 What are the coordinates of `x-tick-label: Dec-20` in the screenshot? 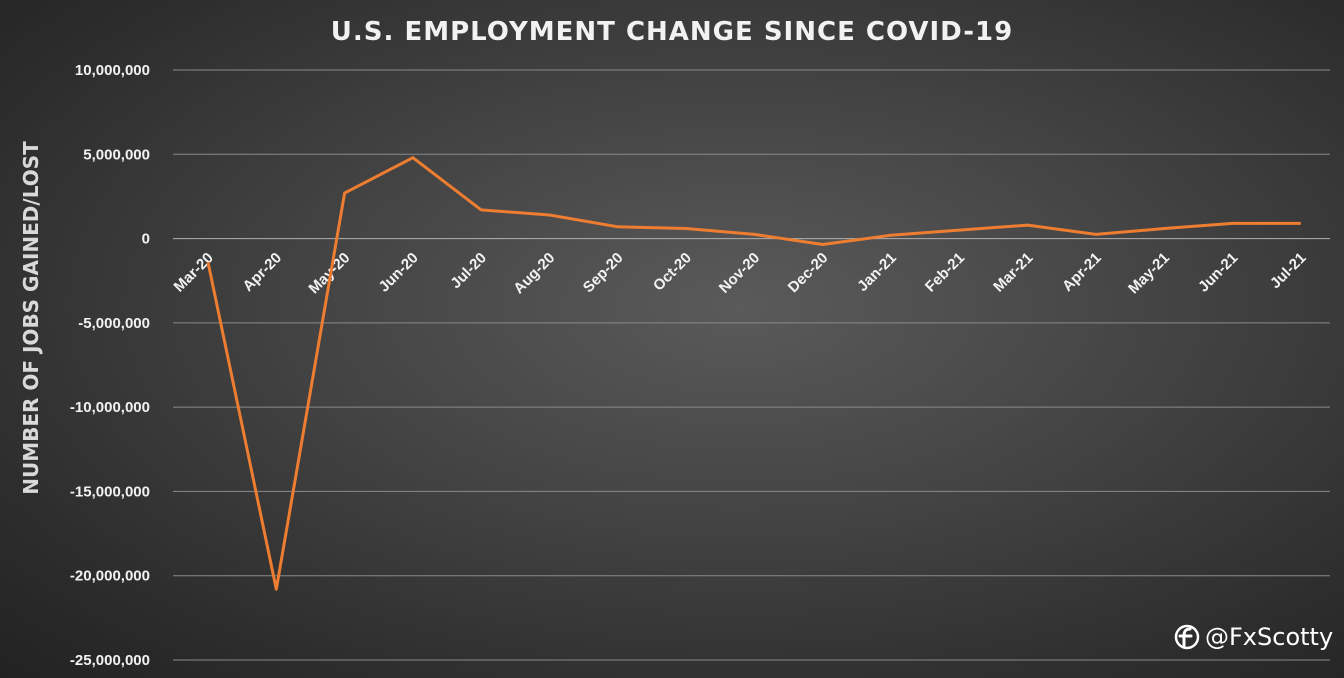 It's located at (808, 272).